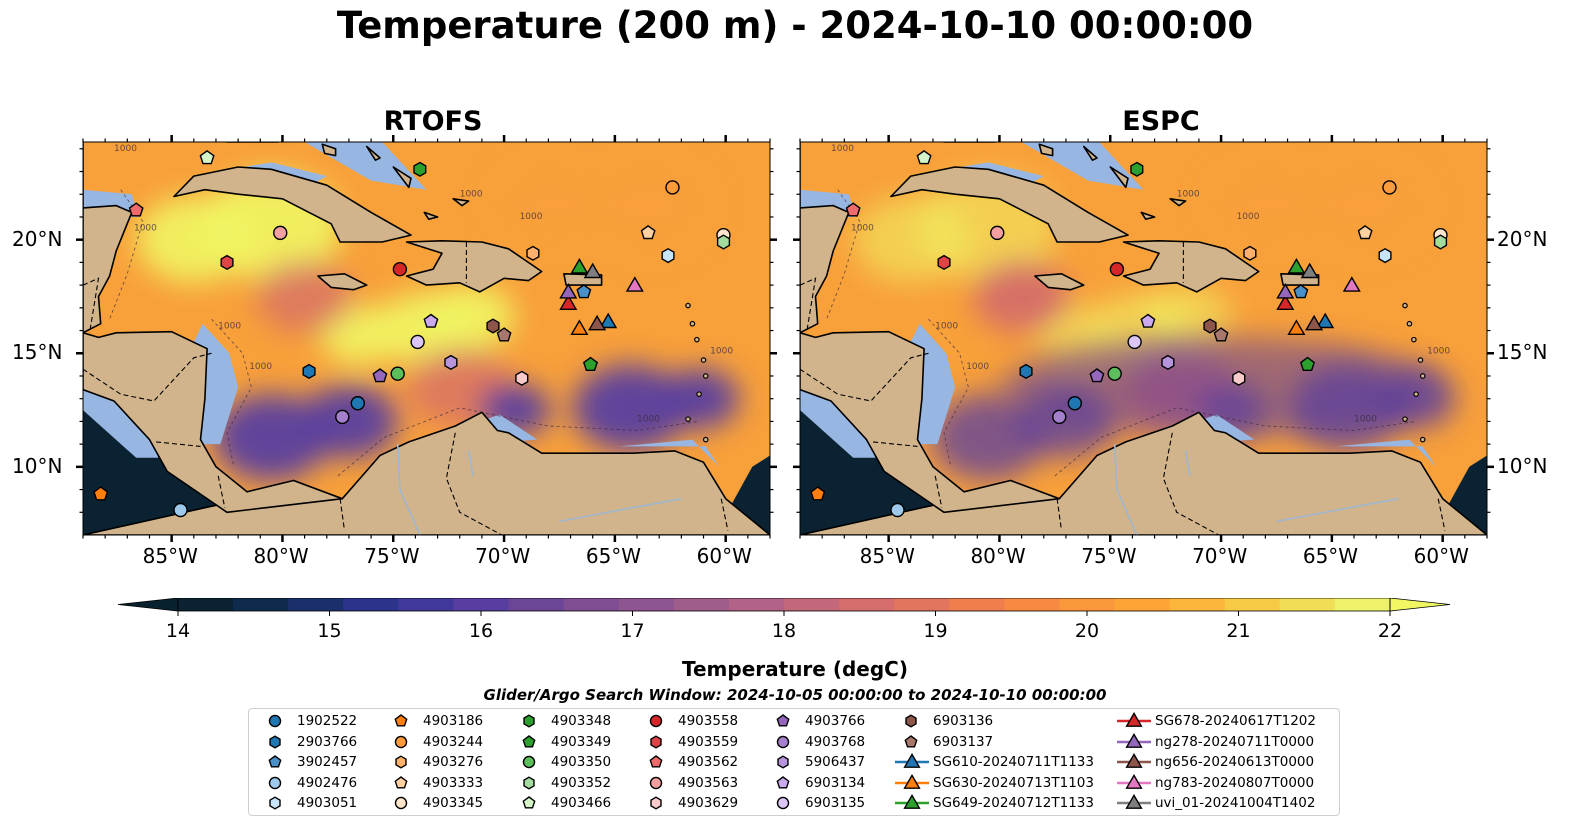 The image size is (1590, 829). Describe the element at coordinates (634, 284) in the screenshot. I see `obs-marker-ng783-20240807T0000` at that location.